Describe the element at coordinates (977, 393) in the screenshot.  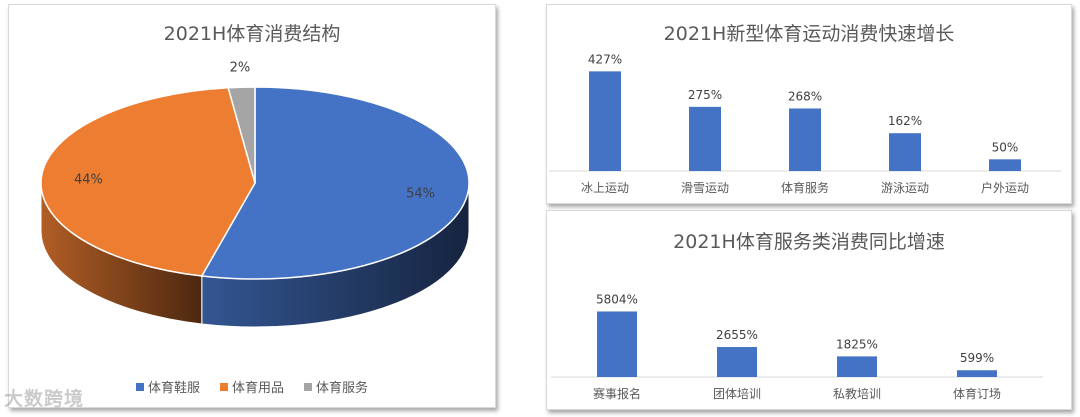
I see `x-tick-label: 体育订场` at that location.